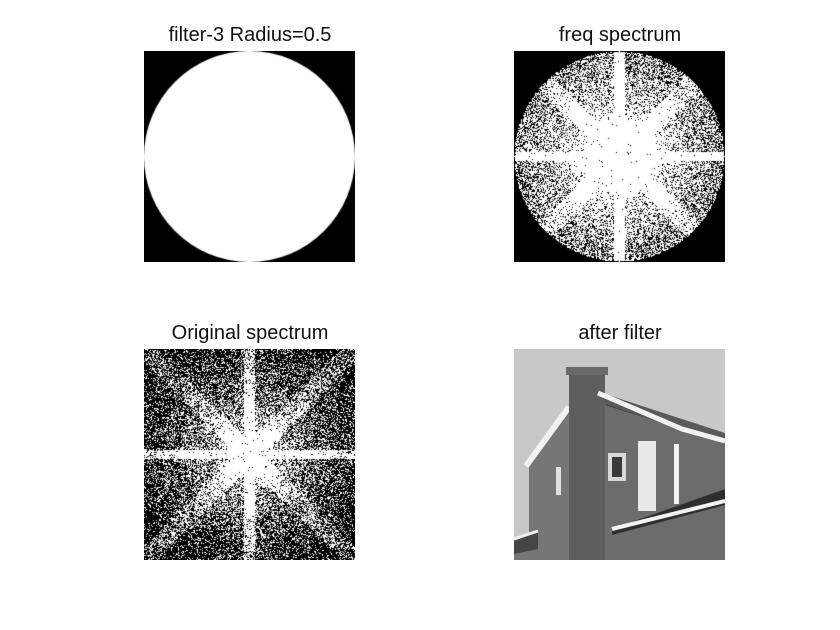 The height and width of the screenshot is (630, 840). I want to click on filter-mask-canvas, so click(249, 156).